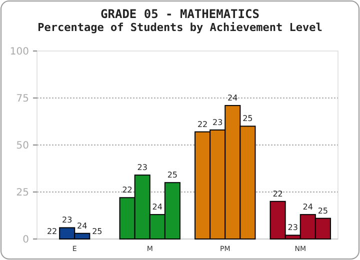 Image resolution: width=360 pixels, height=260 pixels. Describe the element at coordinates (180, 27) in the screenshot. I see `chart-subtitle: Percentage of Students by Achievement Level` at that location.